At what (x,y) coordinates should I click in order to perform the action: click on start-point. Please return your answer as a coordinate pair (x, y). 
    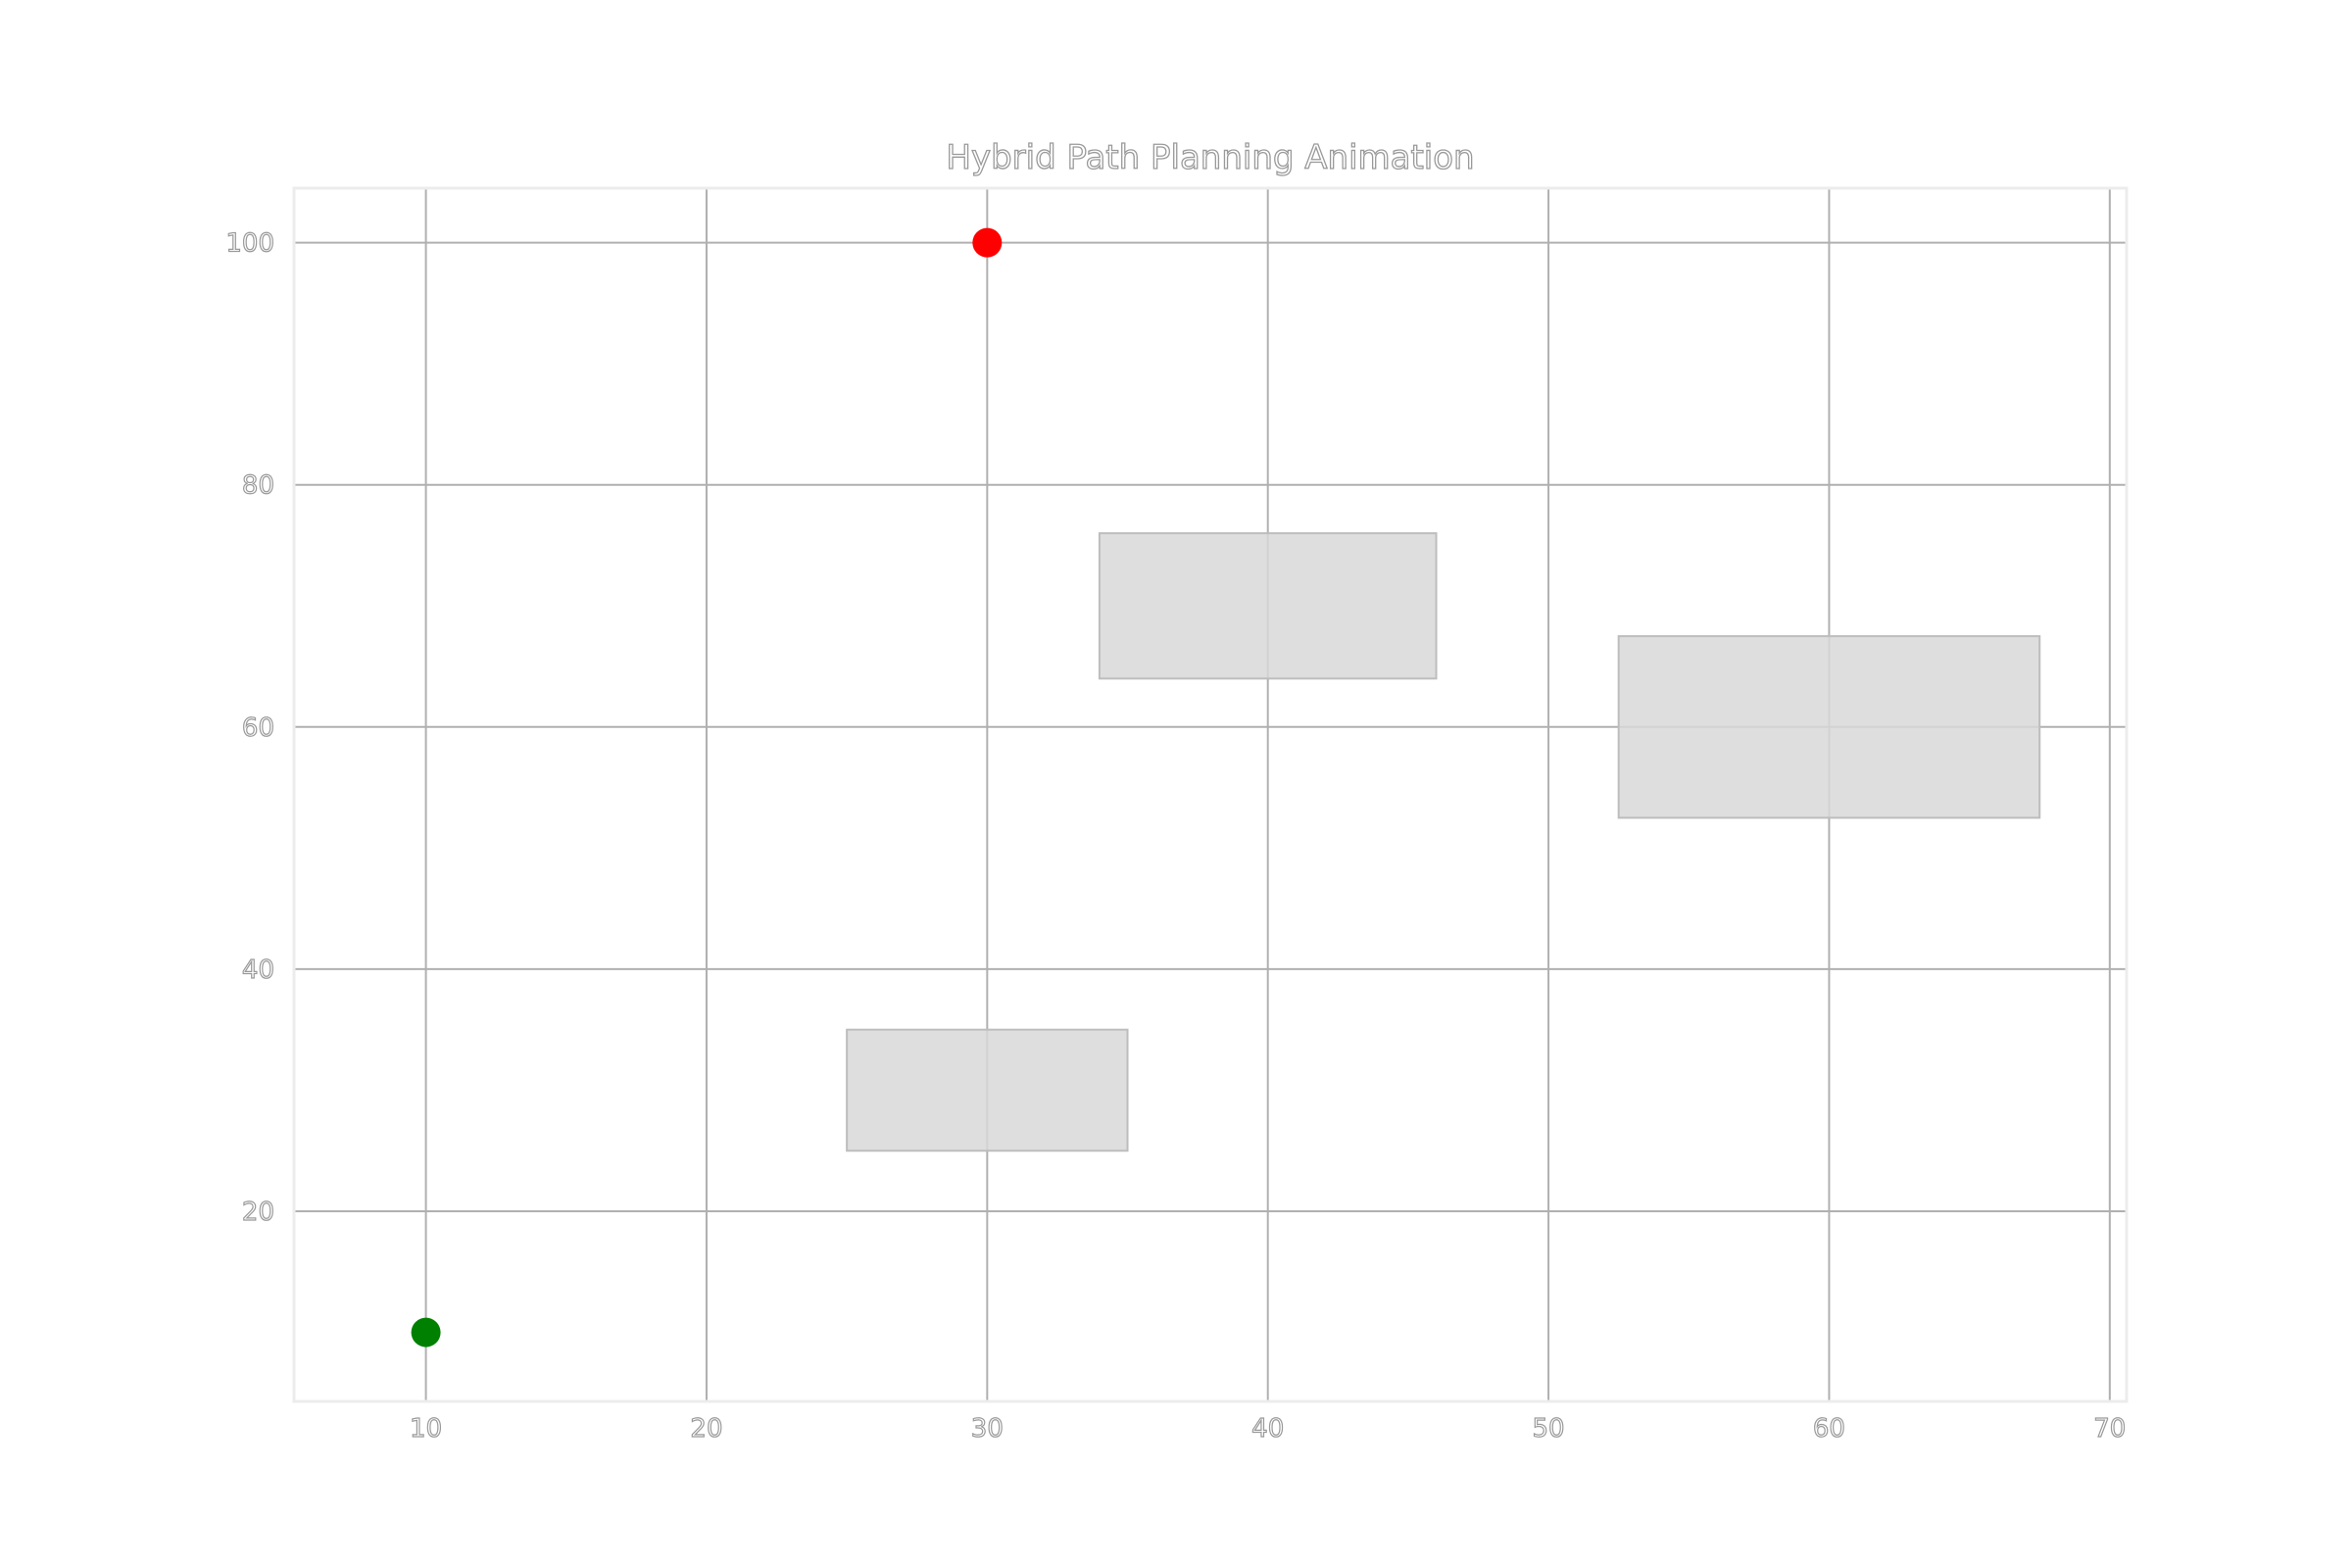
    Looking at the image, I should click on (426, 1332).